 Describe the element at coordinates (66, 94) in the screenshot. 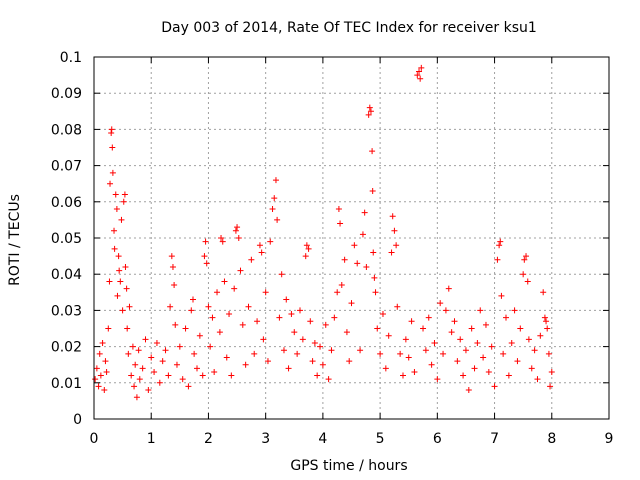

I see `y-tick-label: 0.09` at that location.